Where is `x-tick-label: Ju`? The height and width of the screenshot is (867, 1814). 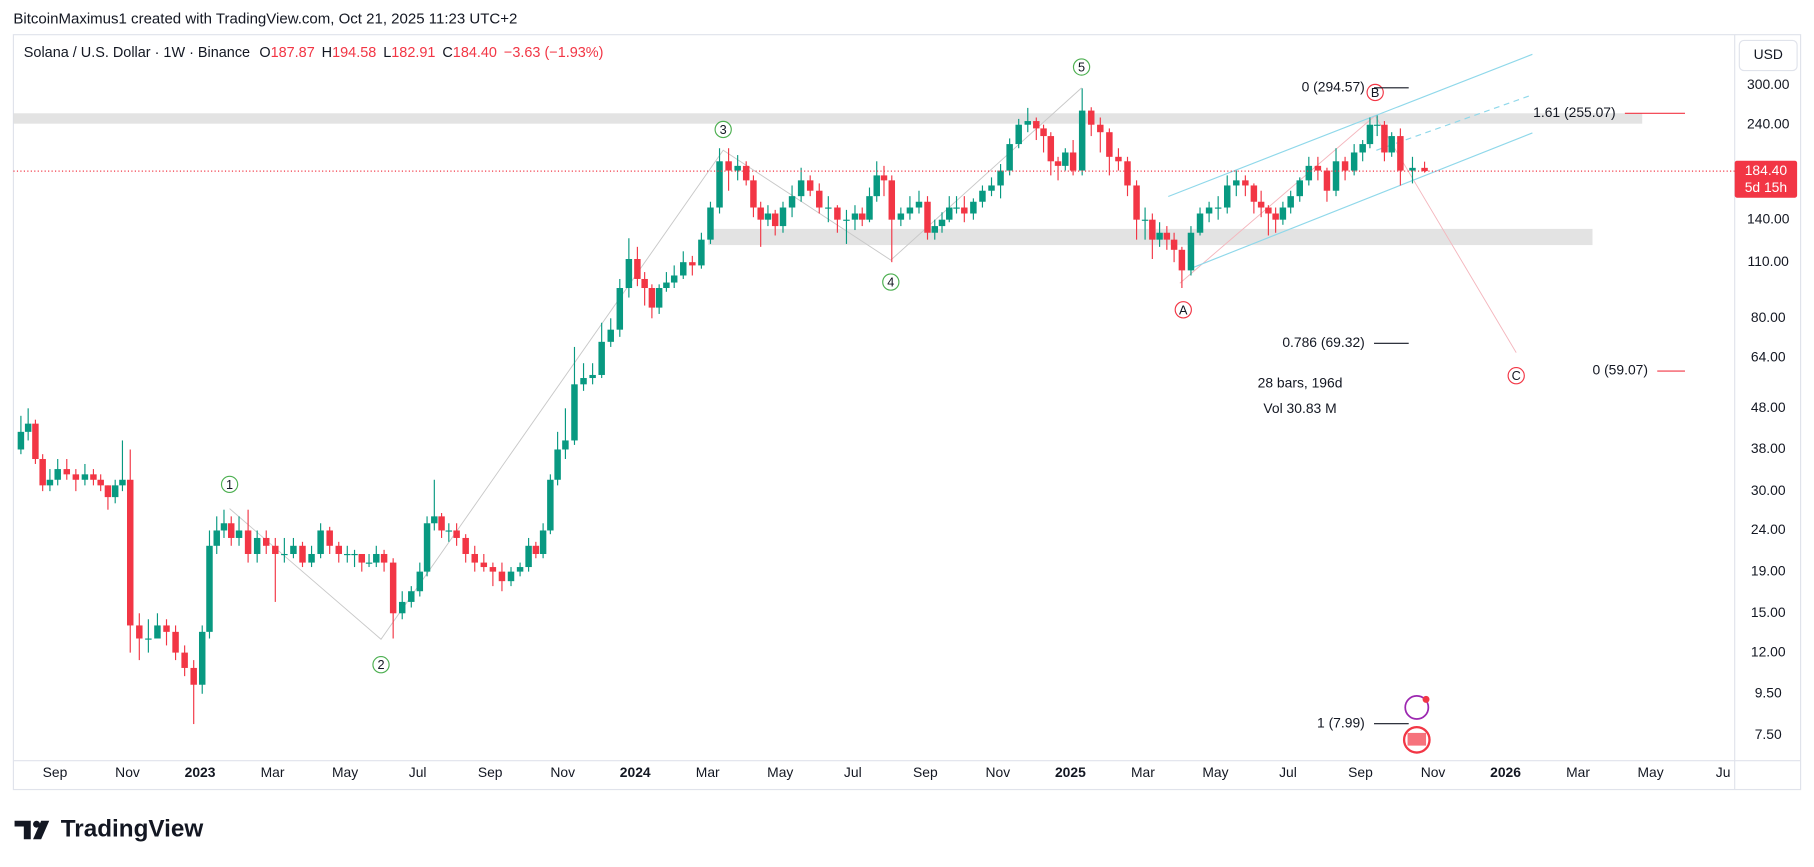
x-tick-label: Ju is located at coordinates (1723, 772).